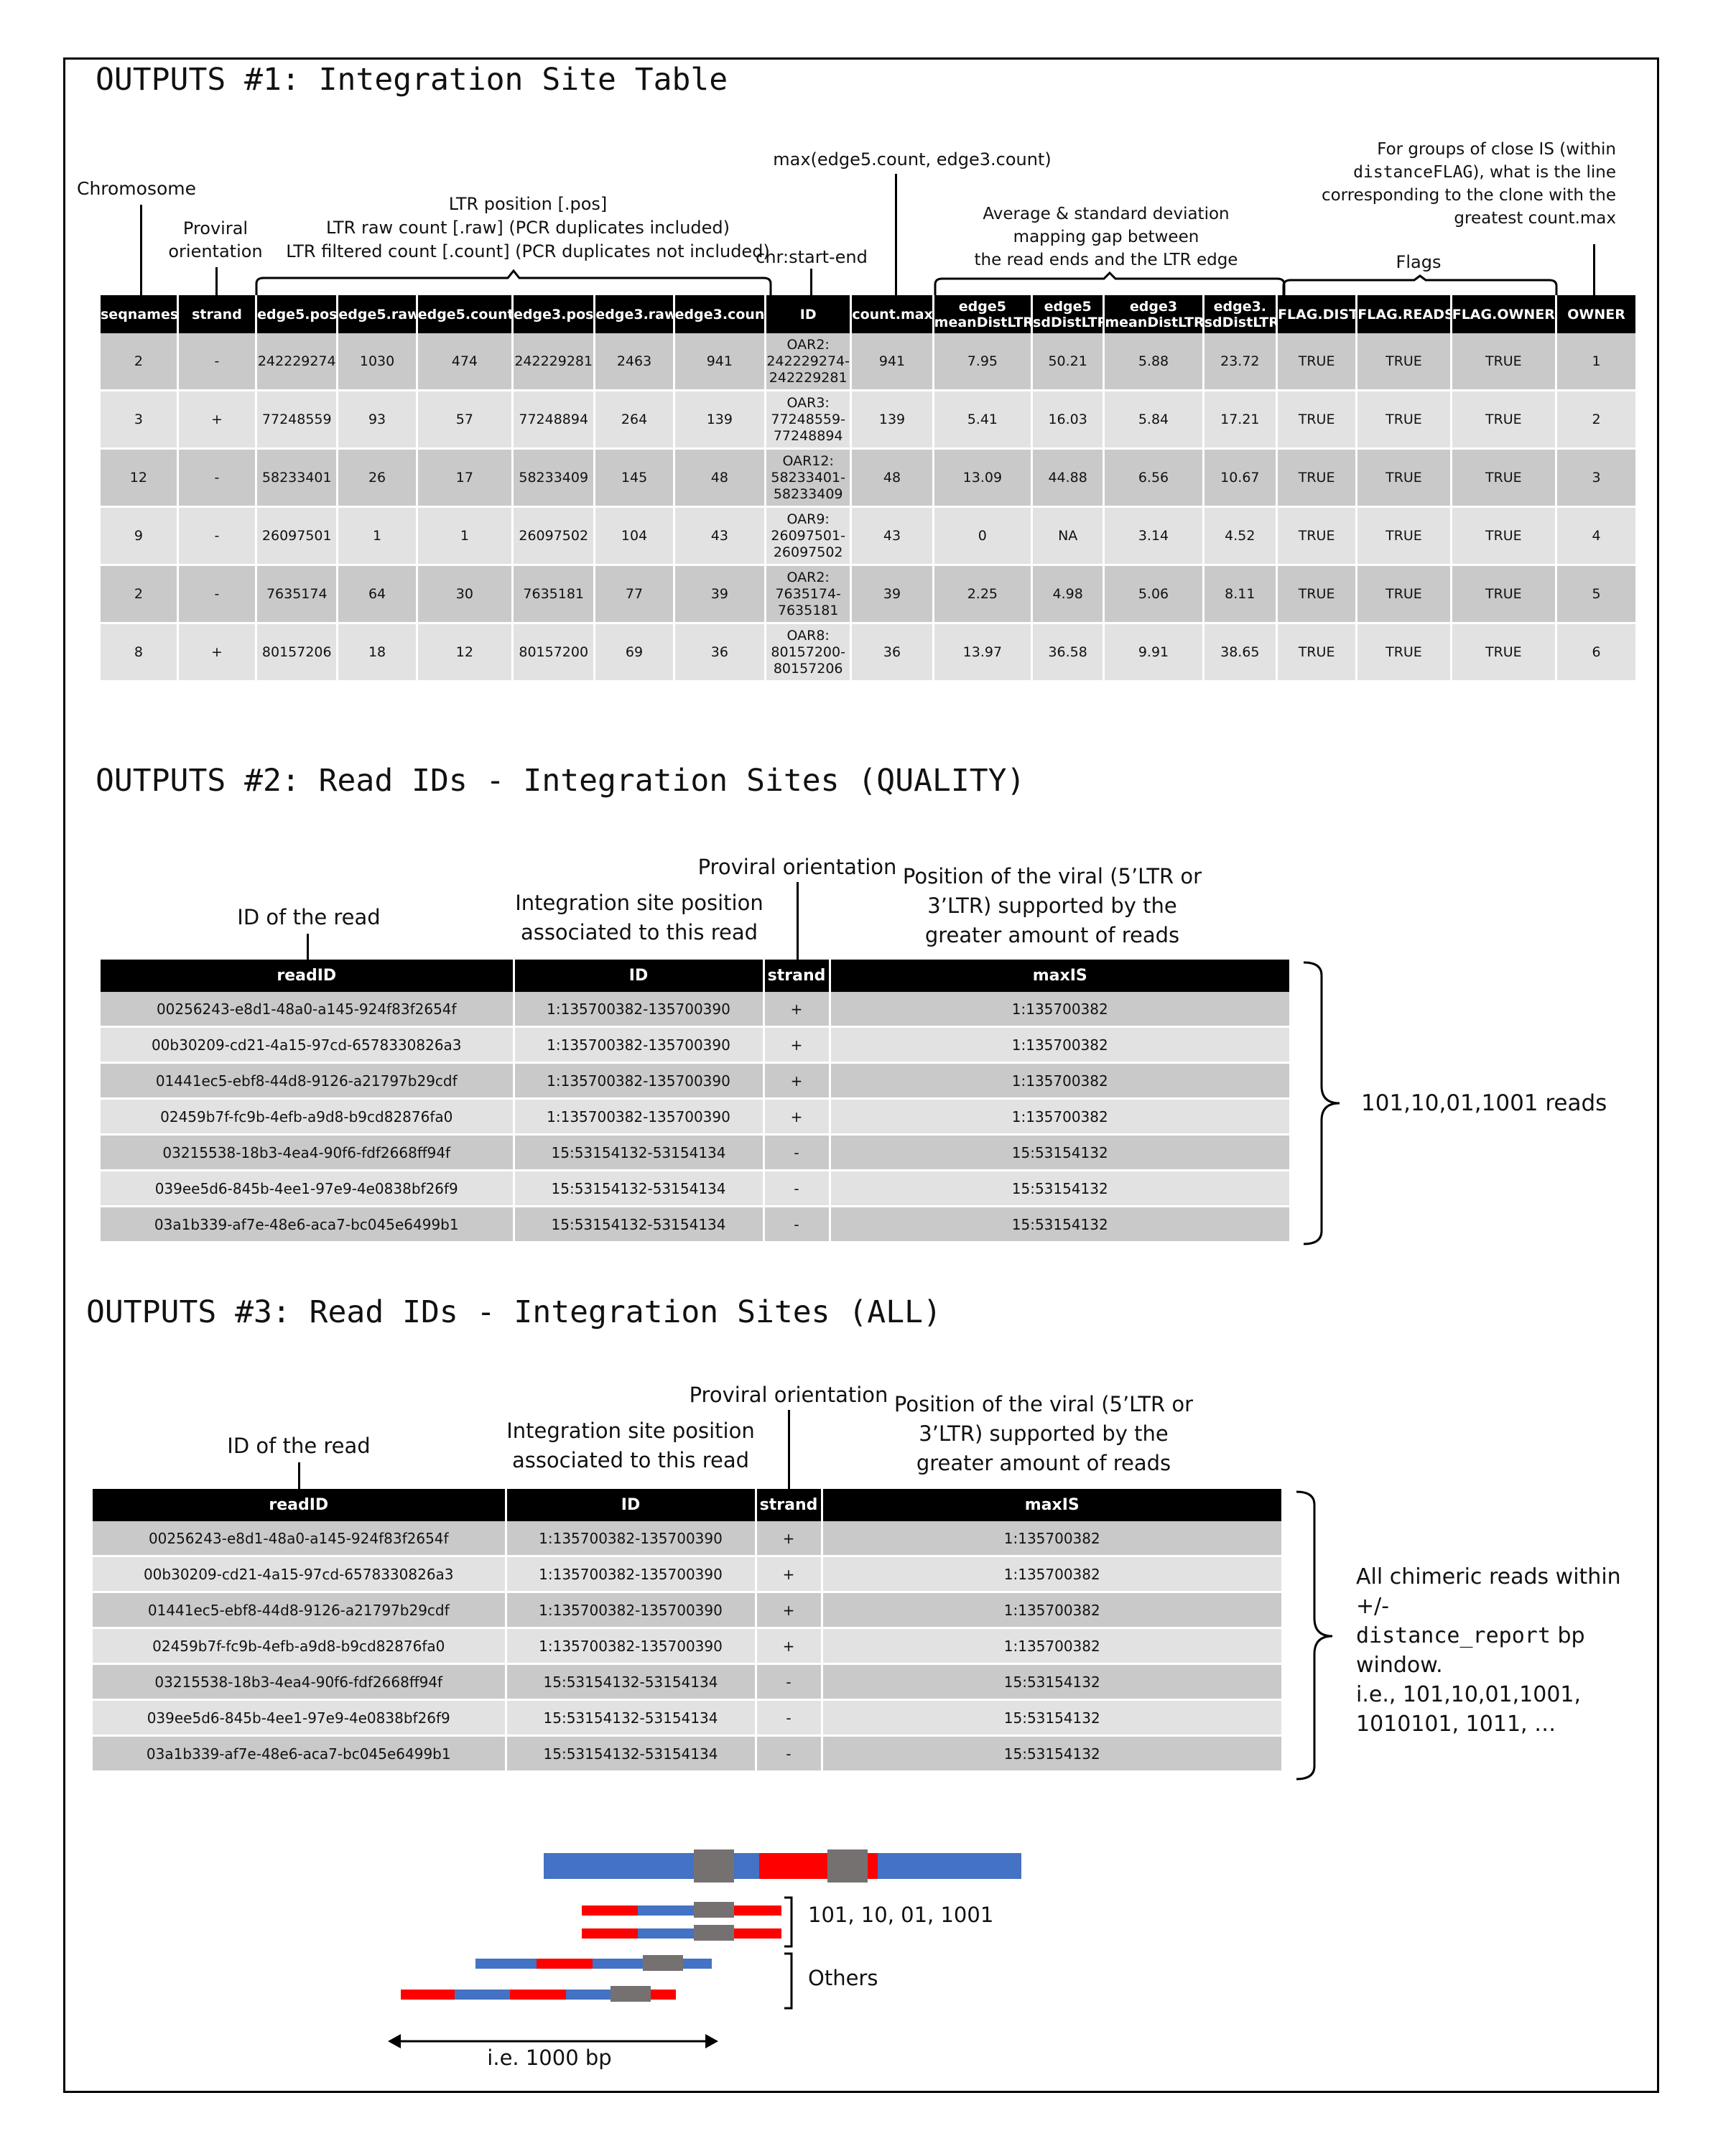  I want to click on table-cell: 039ee5d6-845b-4ee1-97e9-4e0838bf26f9, so click(308, 1188).